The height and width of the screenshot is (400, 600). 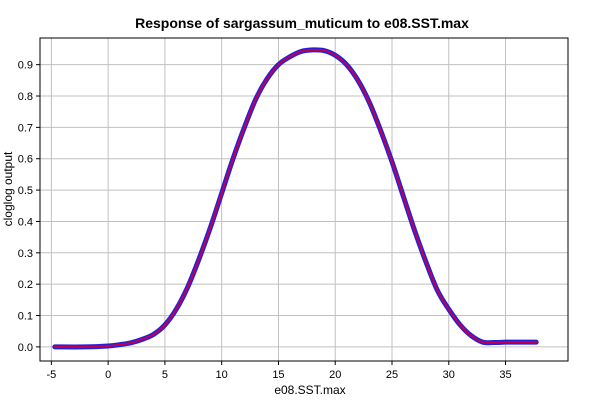 What do you see at coordinates (335, 375) in the screenshot?
I see `x-tick-label: 20` at bounding box center [335, 375].